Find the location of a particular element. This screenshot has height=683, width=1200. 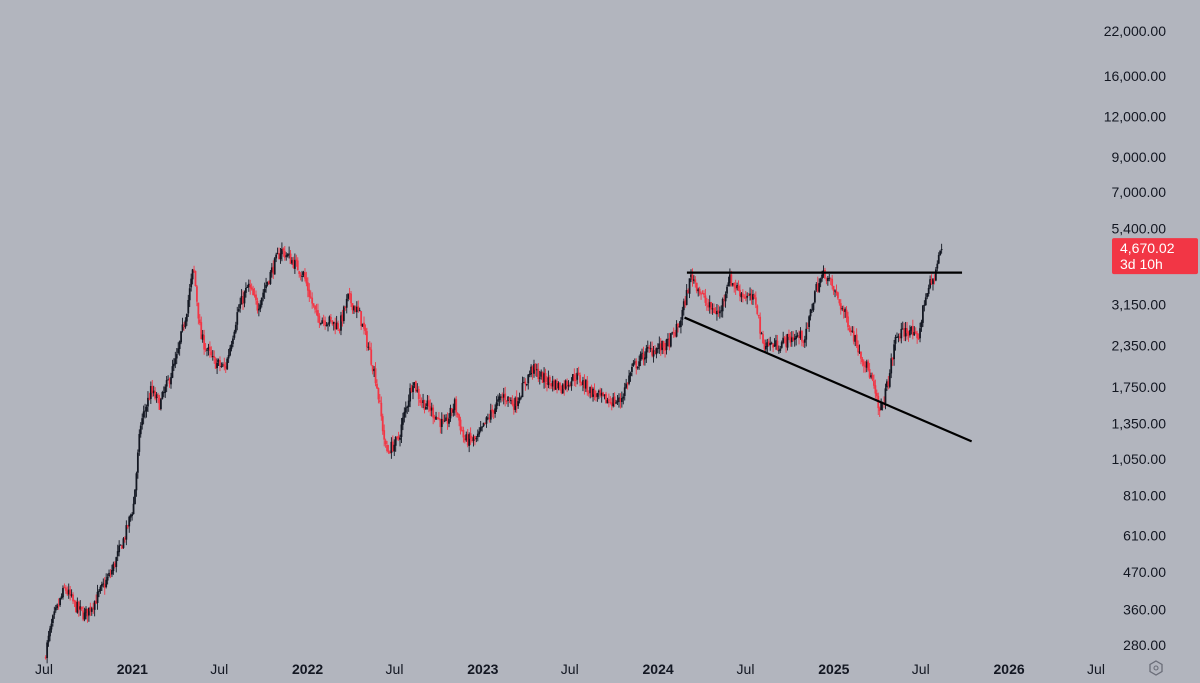

descending-support-trendline is located at coordinates (828, 379).